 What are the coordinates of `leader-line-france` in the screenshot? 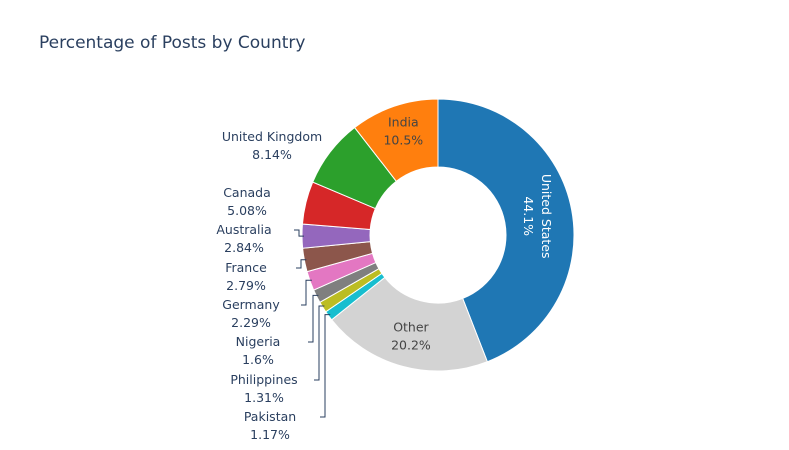 It's located at (301, 264).